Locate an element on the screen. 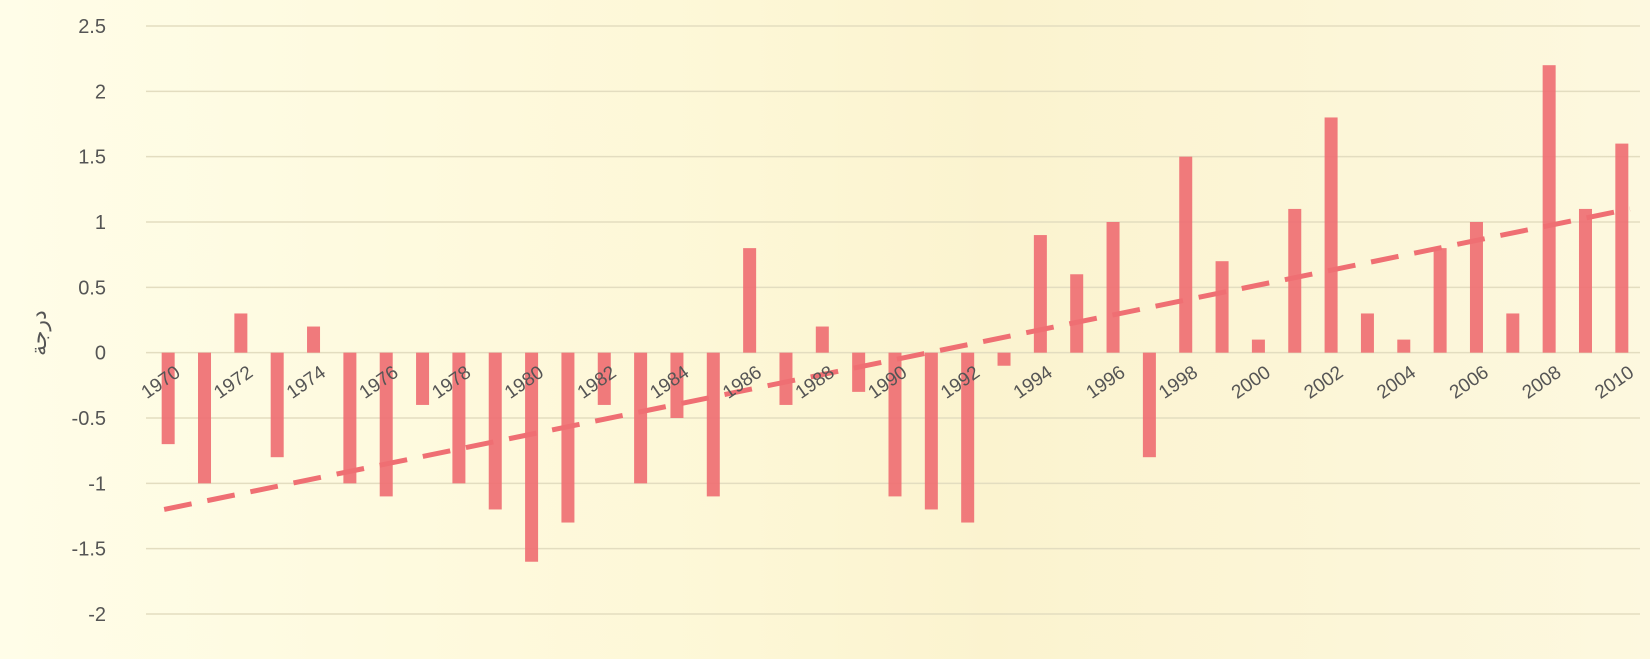  bar-1994 is located at coordinates (1040, 294).